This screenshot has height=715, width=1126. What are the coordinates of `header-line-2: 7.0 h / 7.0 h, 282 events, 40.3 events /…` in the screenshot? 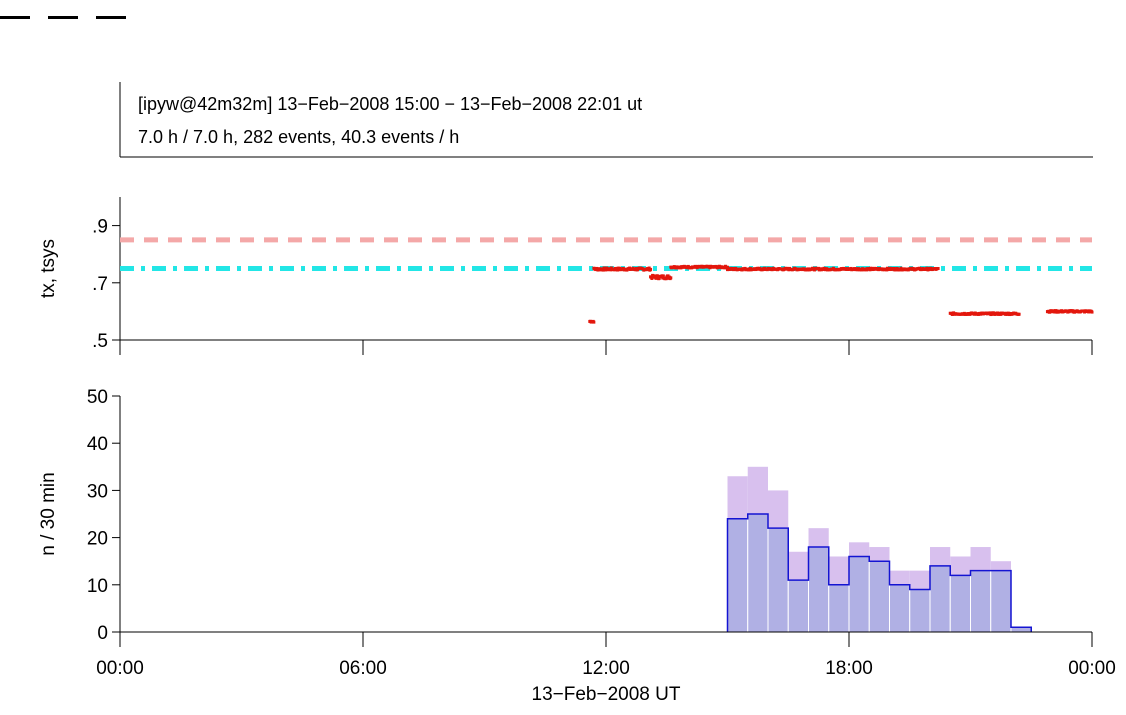 It's located at (298, 137).